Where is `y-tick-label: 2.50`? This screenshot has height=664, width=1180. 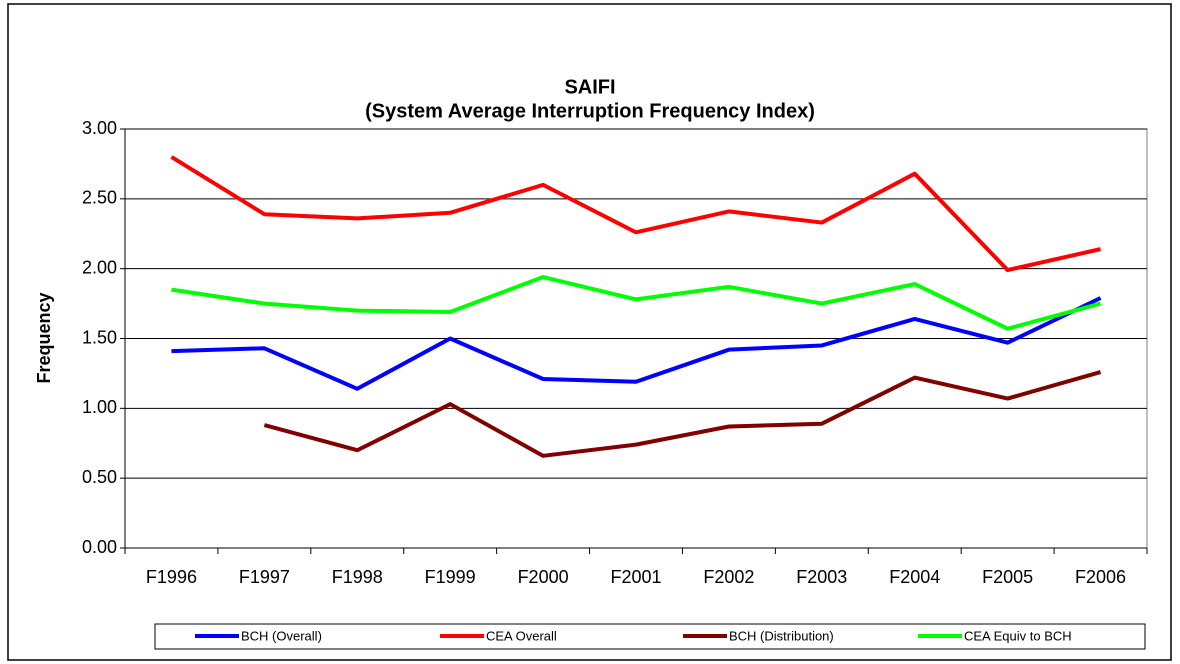
y-tick-label: 2.50 is located at coordinates (99, 198).